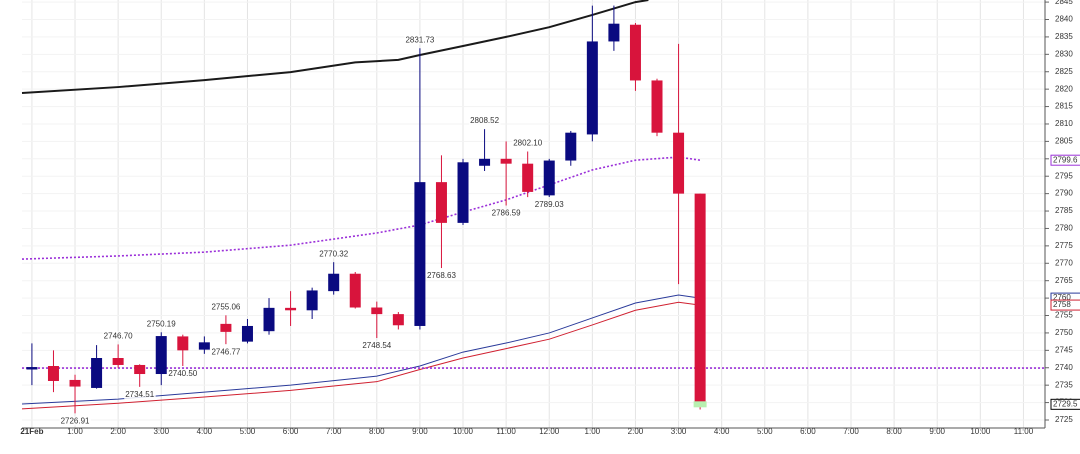 Image resolution: width=1080 pixels, height=454 pixels. I want to click on y-tick-label: 2770, so click(1064, 262).